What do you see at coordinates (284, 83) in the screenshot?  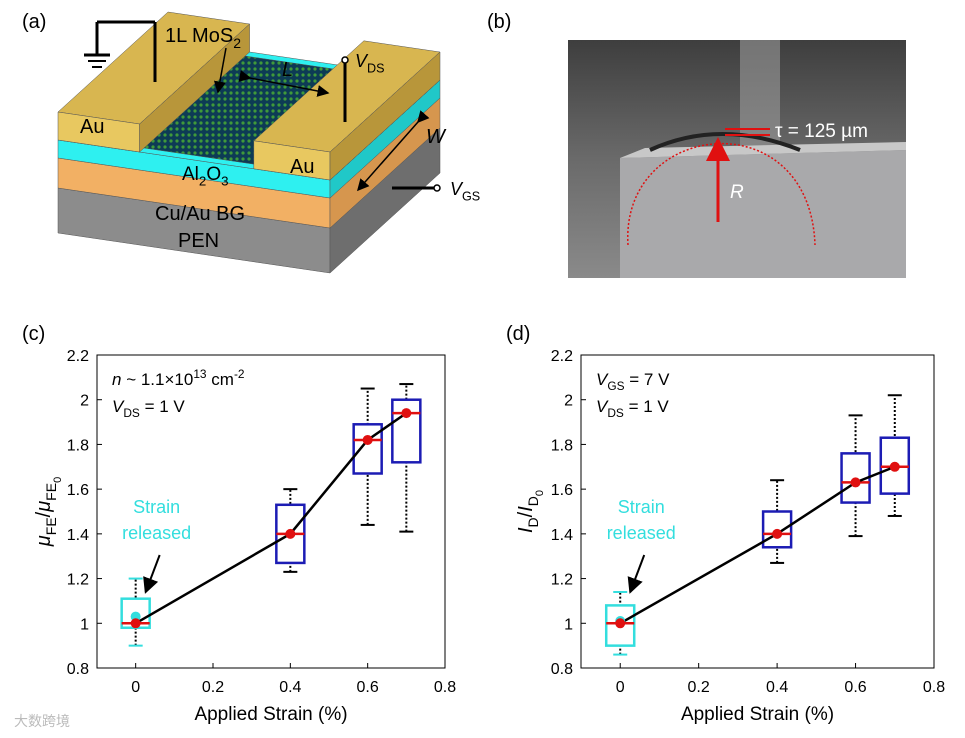 I see `length-arrow` at bounding box center [284, 83].